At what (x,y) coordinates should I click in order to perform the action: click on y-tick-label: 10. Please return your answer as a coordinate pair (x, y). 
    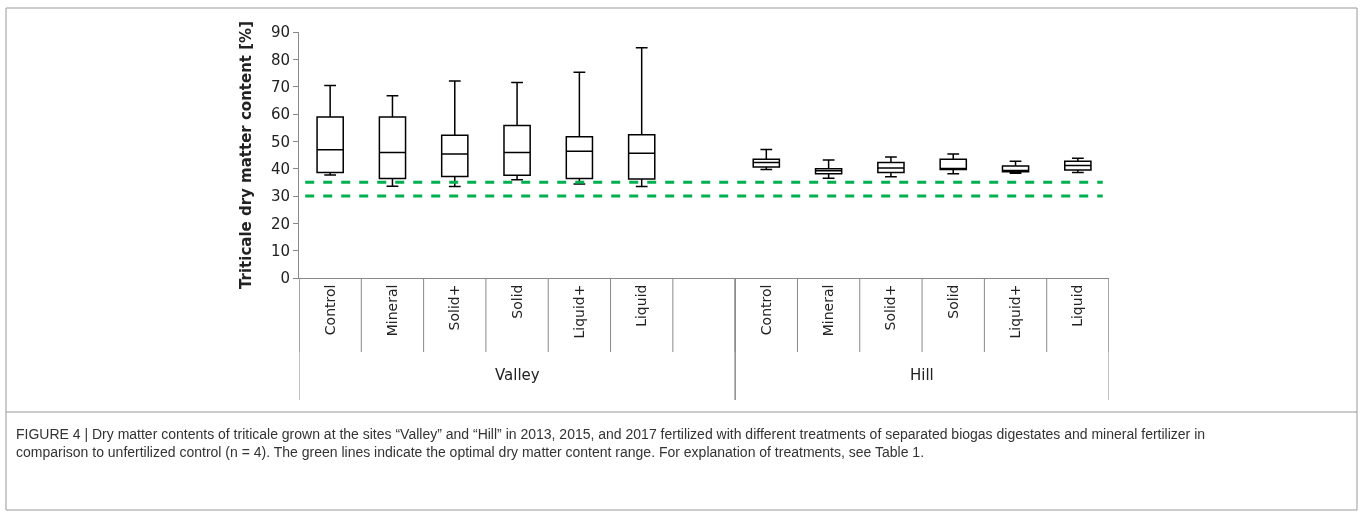
    Looking at the image, I should click on (280, 250).